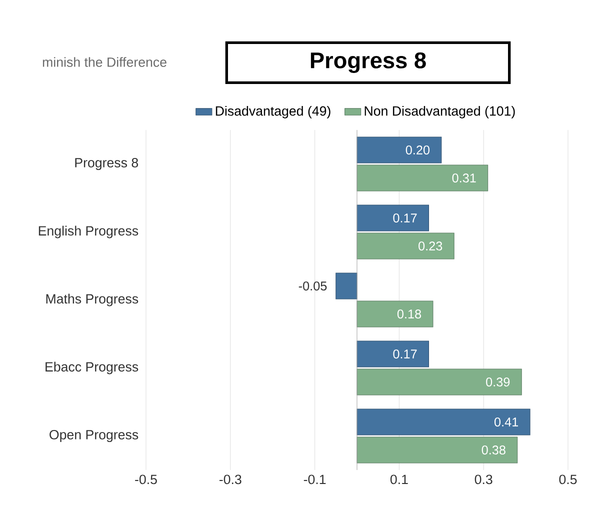  I want to click on x-tick-label: 0.3, so click(483, 479).